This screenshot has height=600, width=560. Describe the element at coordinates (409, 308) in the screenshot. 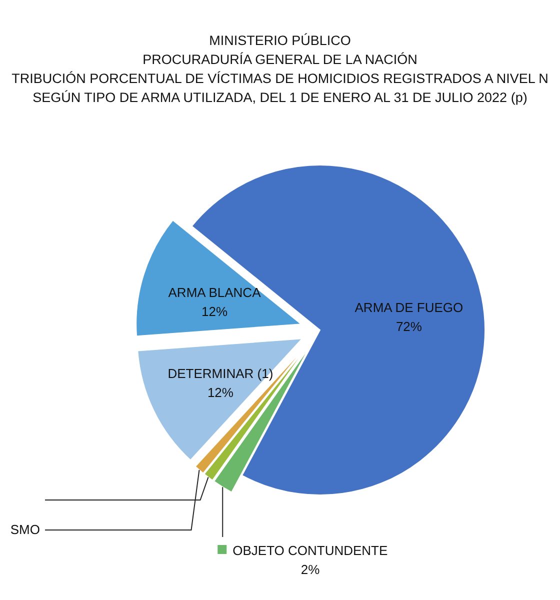

I see `slice-label: ARMA DE FUEGO` at that location.